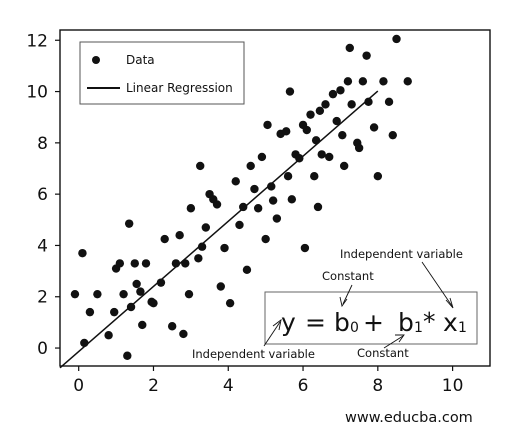  Describe the element at coordinates (429, 321) in the screenshot. I see `equation-star: *` at that location.